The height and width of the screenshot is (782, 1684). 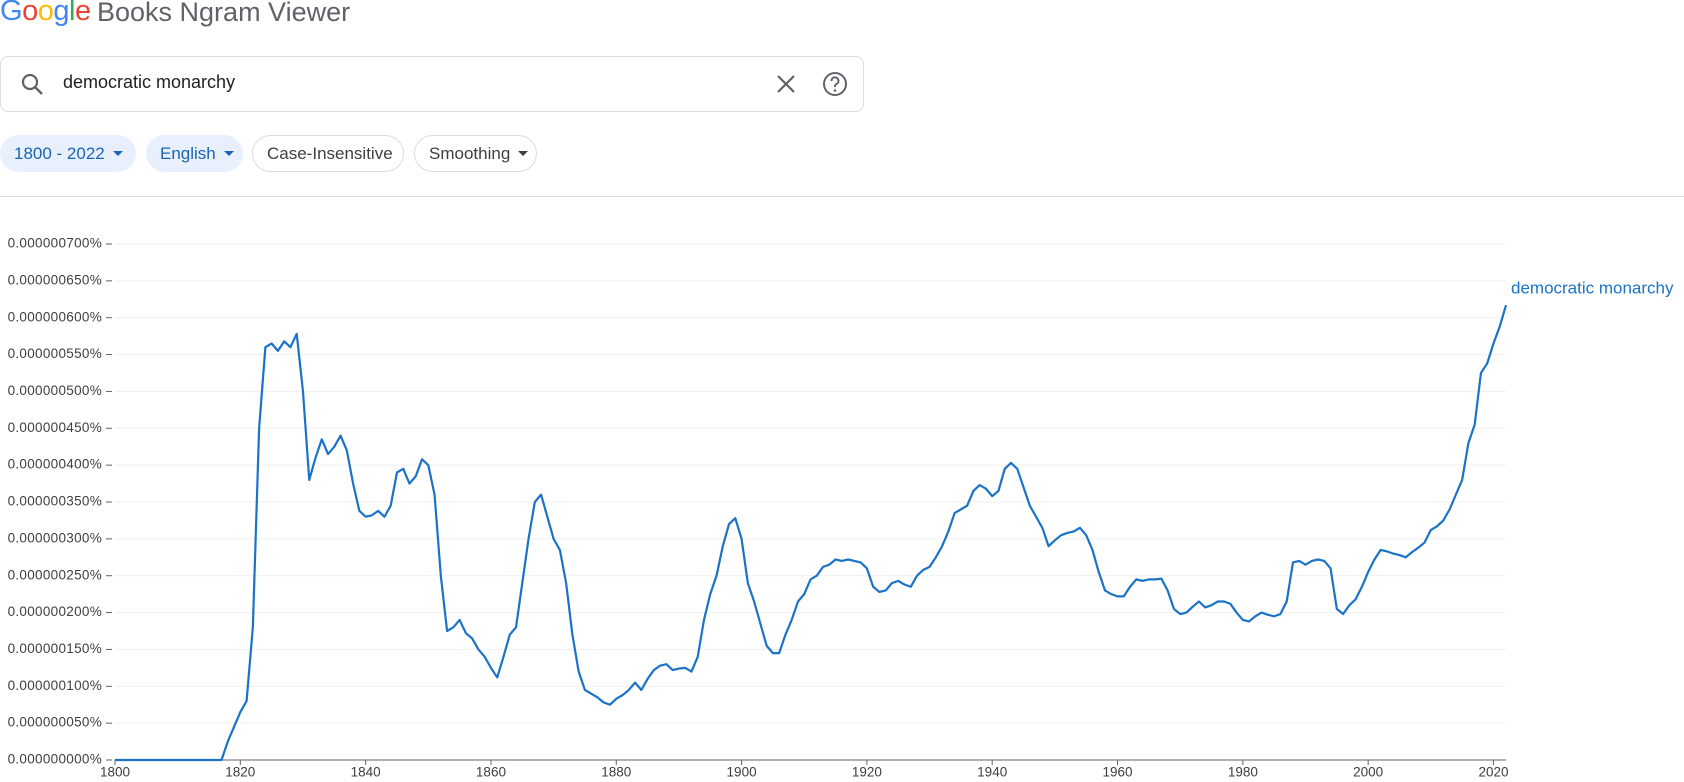 What do you see at coordinates (55, 611) in the screenshot?
I see `y-tick-label: 0.000000200%` at bounding box center [55, 611].